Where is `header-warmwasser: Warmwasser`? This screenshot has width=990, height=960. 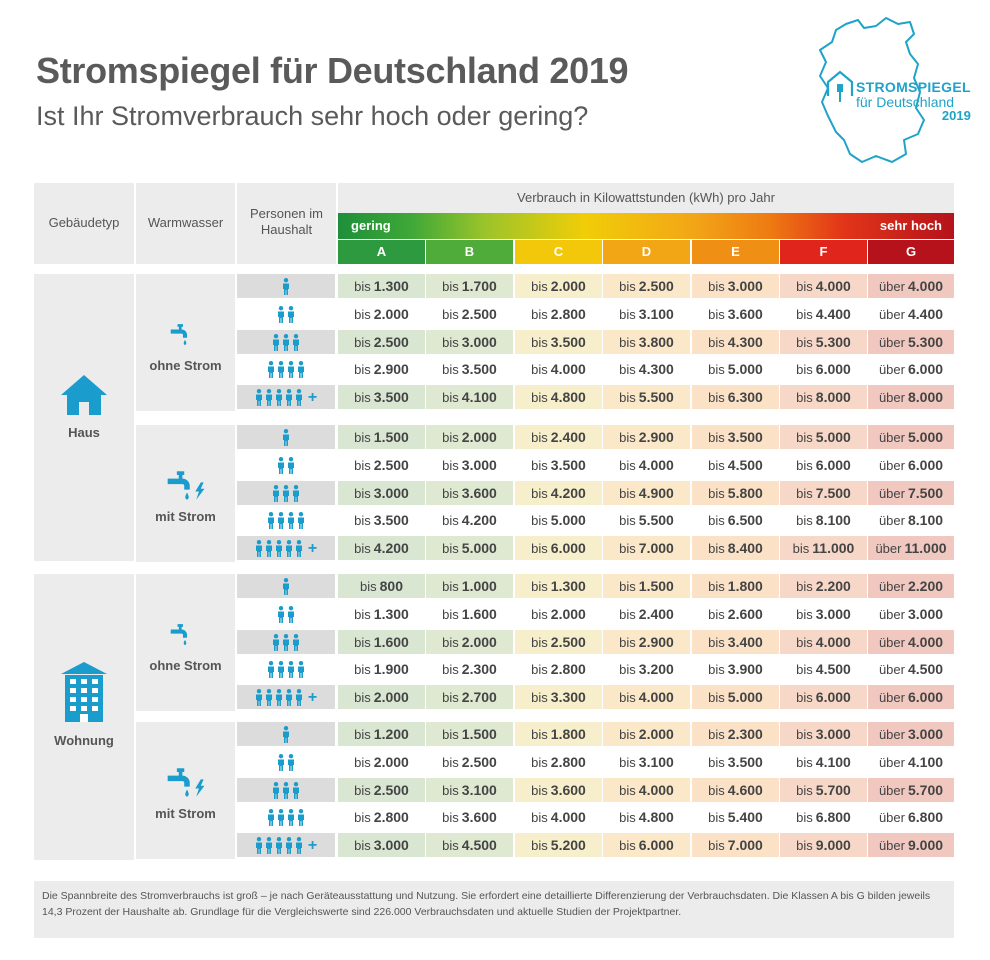 header-warmwasser: Warmwasser is located at coordinates (185, 222).